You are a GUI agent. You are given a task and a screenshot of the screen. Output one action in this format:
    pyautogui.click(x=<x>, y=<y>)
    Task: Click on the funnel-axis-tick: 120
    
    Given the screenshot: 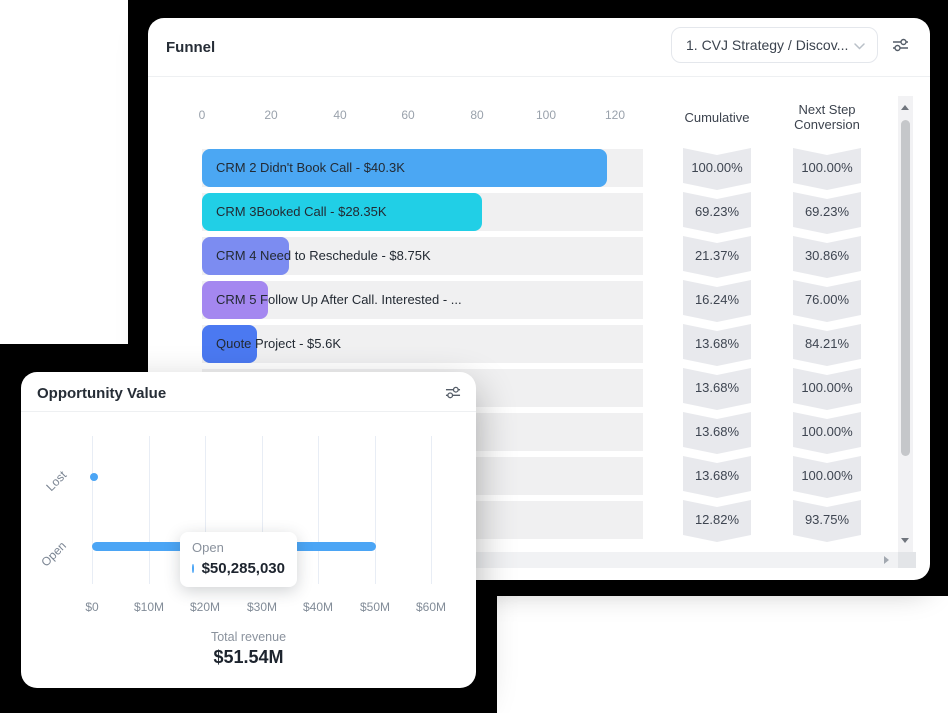 What is the action you would take?
    pyautogui.click(x=615, y=115)
    